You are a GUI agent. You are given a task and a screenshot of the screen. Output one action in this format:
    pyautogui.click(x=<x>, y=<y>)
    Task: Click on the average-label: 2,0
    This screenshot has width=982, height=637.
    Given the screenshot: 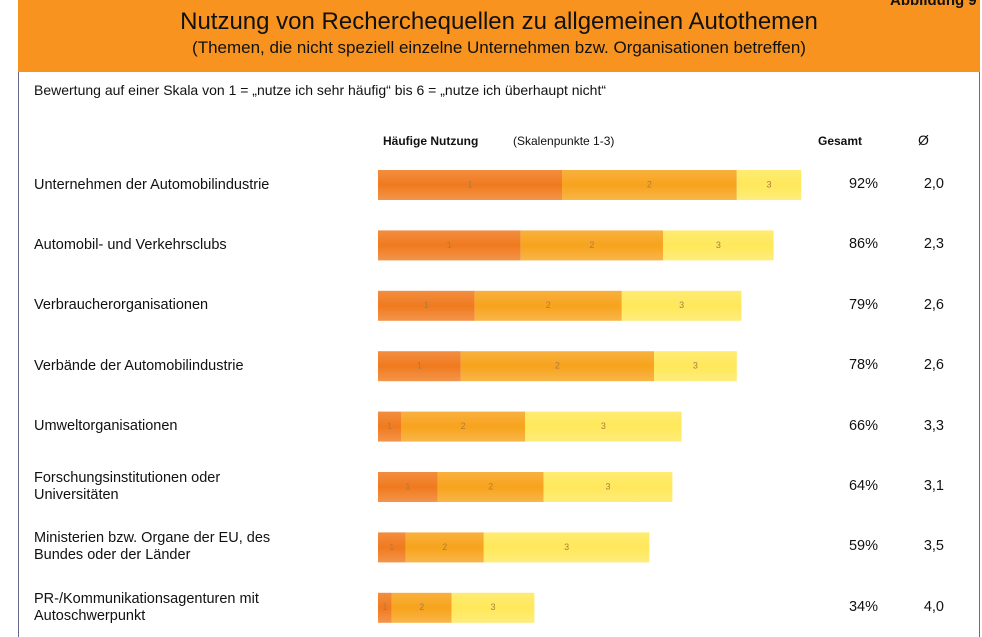 What is the action you would take?
    pyautogui.click(x=933, y=184)
    